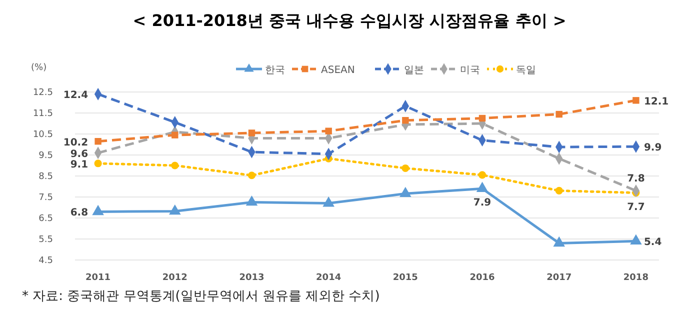 This screenshot has width=699, height=332. What do you see at coordinates (526, 70) in the screenshot?
I see `legend-label: 독일` at bounding box center [526, 70].